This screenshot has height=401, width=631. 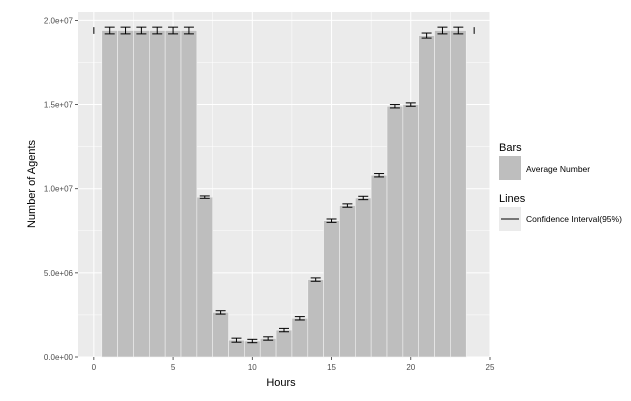 I want to click on y-tick-label: 1.0e+07, so click(x=59, y=189).